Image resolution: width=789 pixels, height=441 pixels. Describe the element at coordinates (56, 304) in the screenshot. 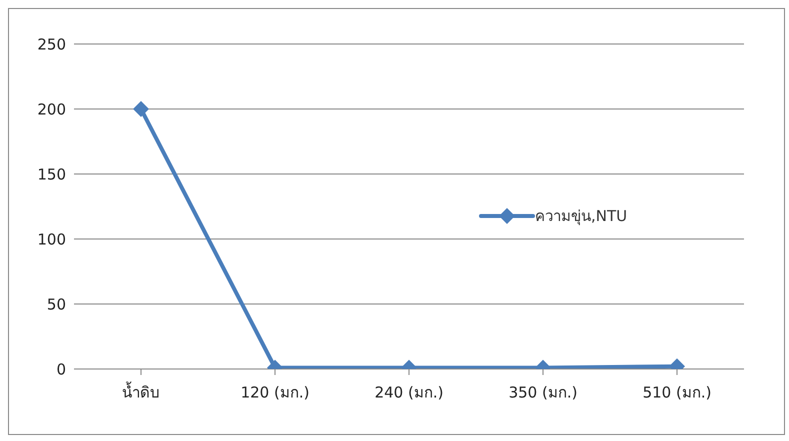

I see `y-tick-label: 50` at that location.